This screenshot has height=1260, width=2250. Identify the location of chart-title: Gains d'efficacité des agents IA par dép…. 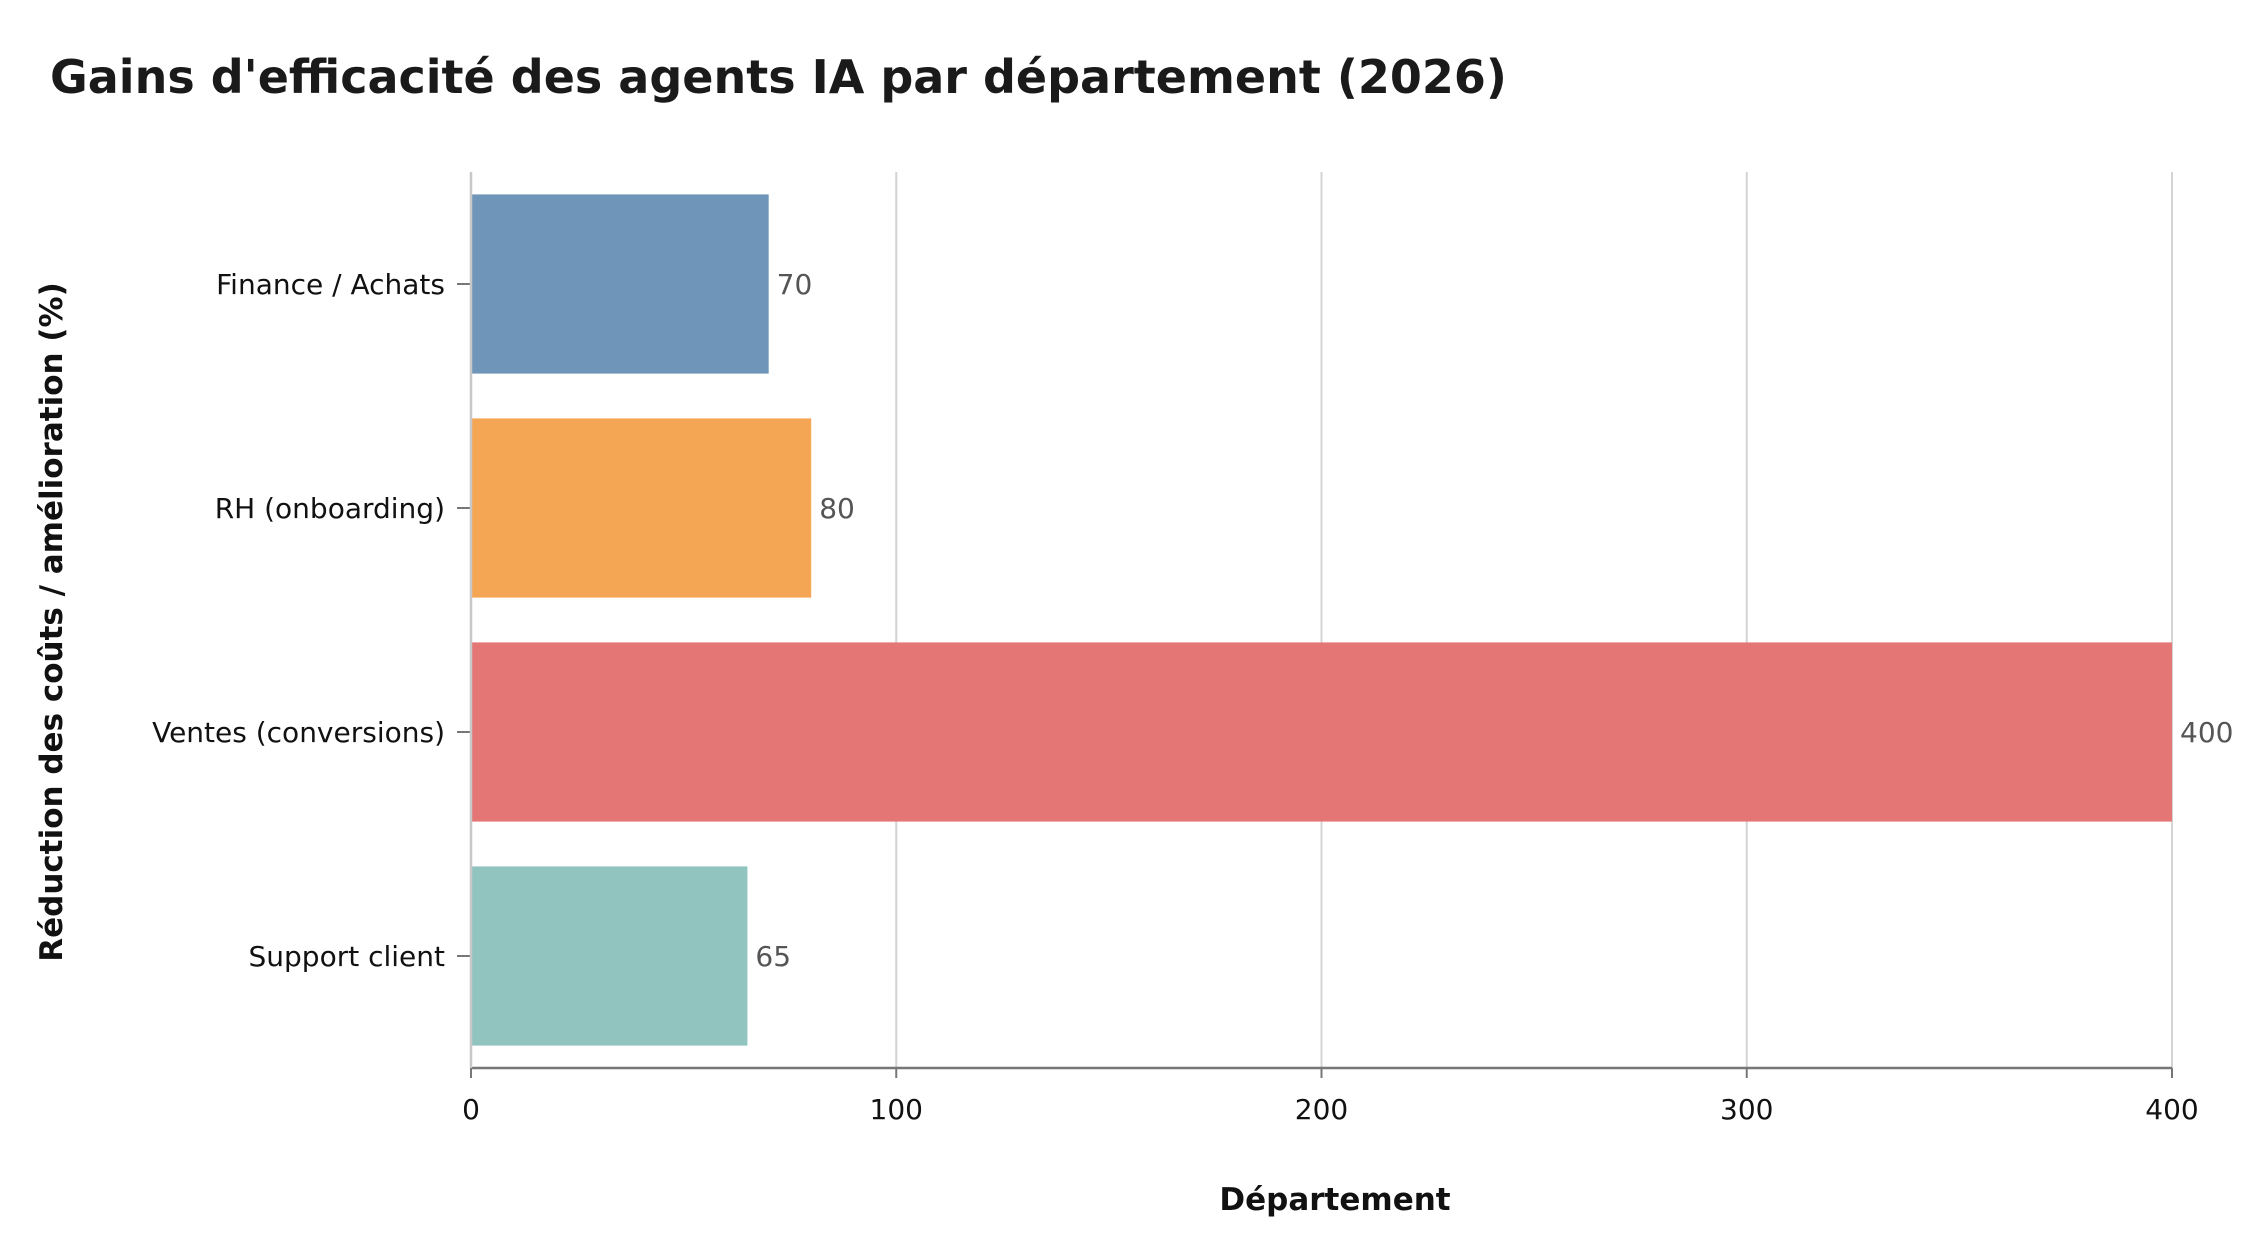
(778, 77).